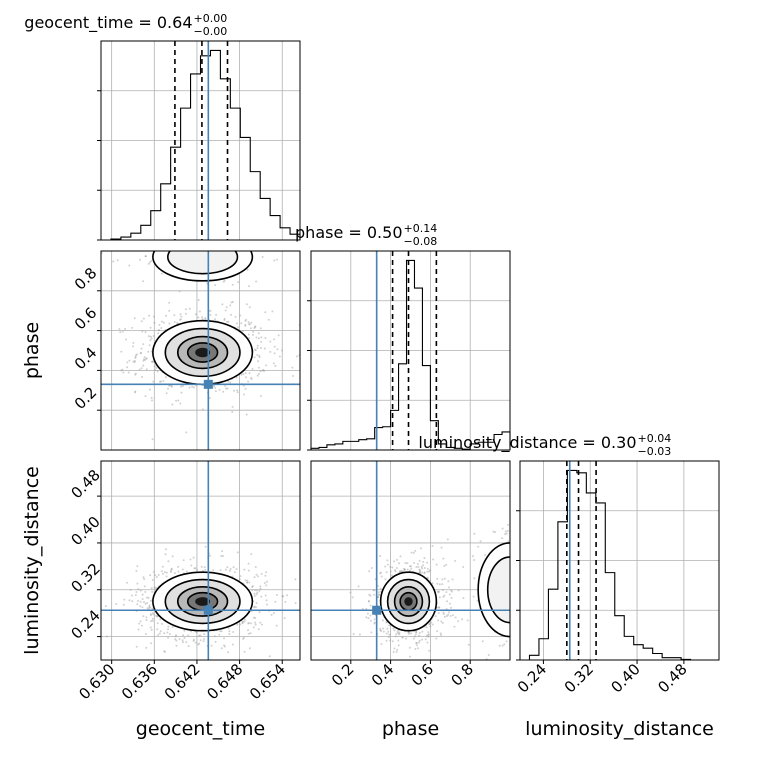 This screenshot has width=760, height=764. Describe the element at coordinates (108, 23) in the screenshot. I see `hist-geocent_time-title: geocent_time = 0.64` at that location.